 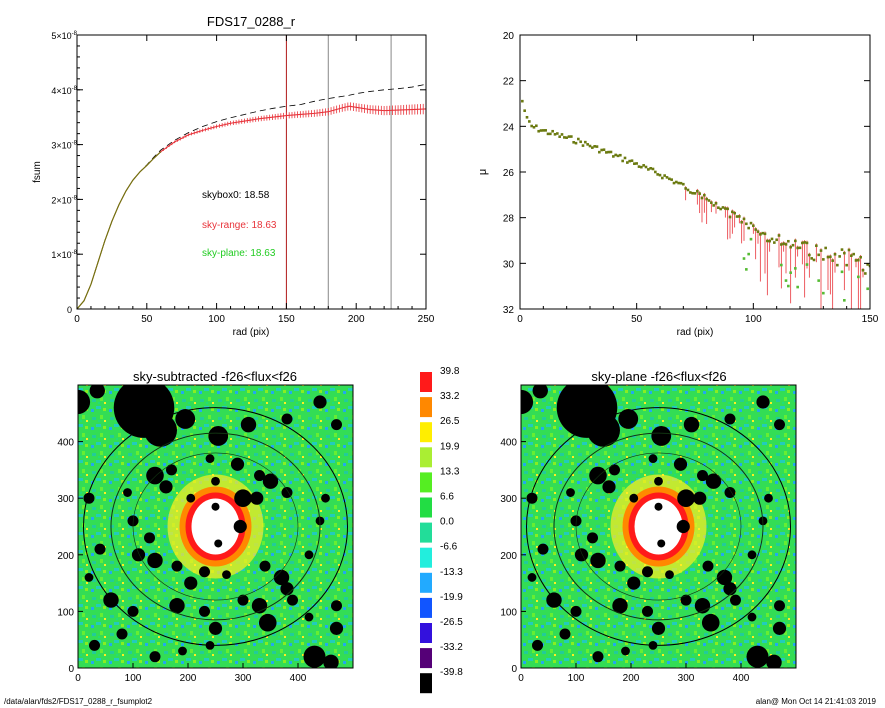 I want to click on x-tick-label: 250, so click(x=426, y=319).